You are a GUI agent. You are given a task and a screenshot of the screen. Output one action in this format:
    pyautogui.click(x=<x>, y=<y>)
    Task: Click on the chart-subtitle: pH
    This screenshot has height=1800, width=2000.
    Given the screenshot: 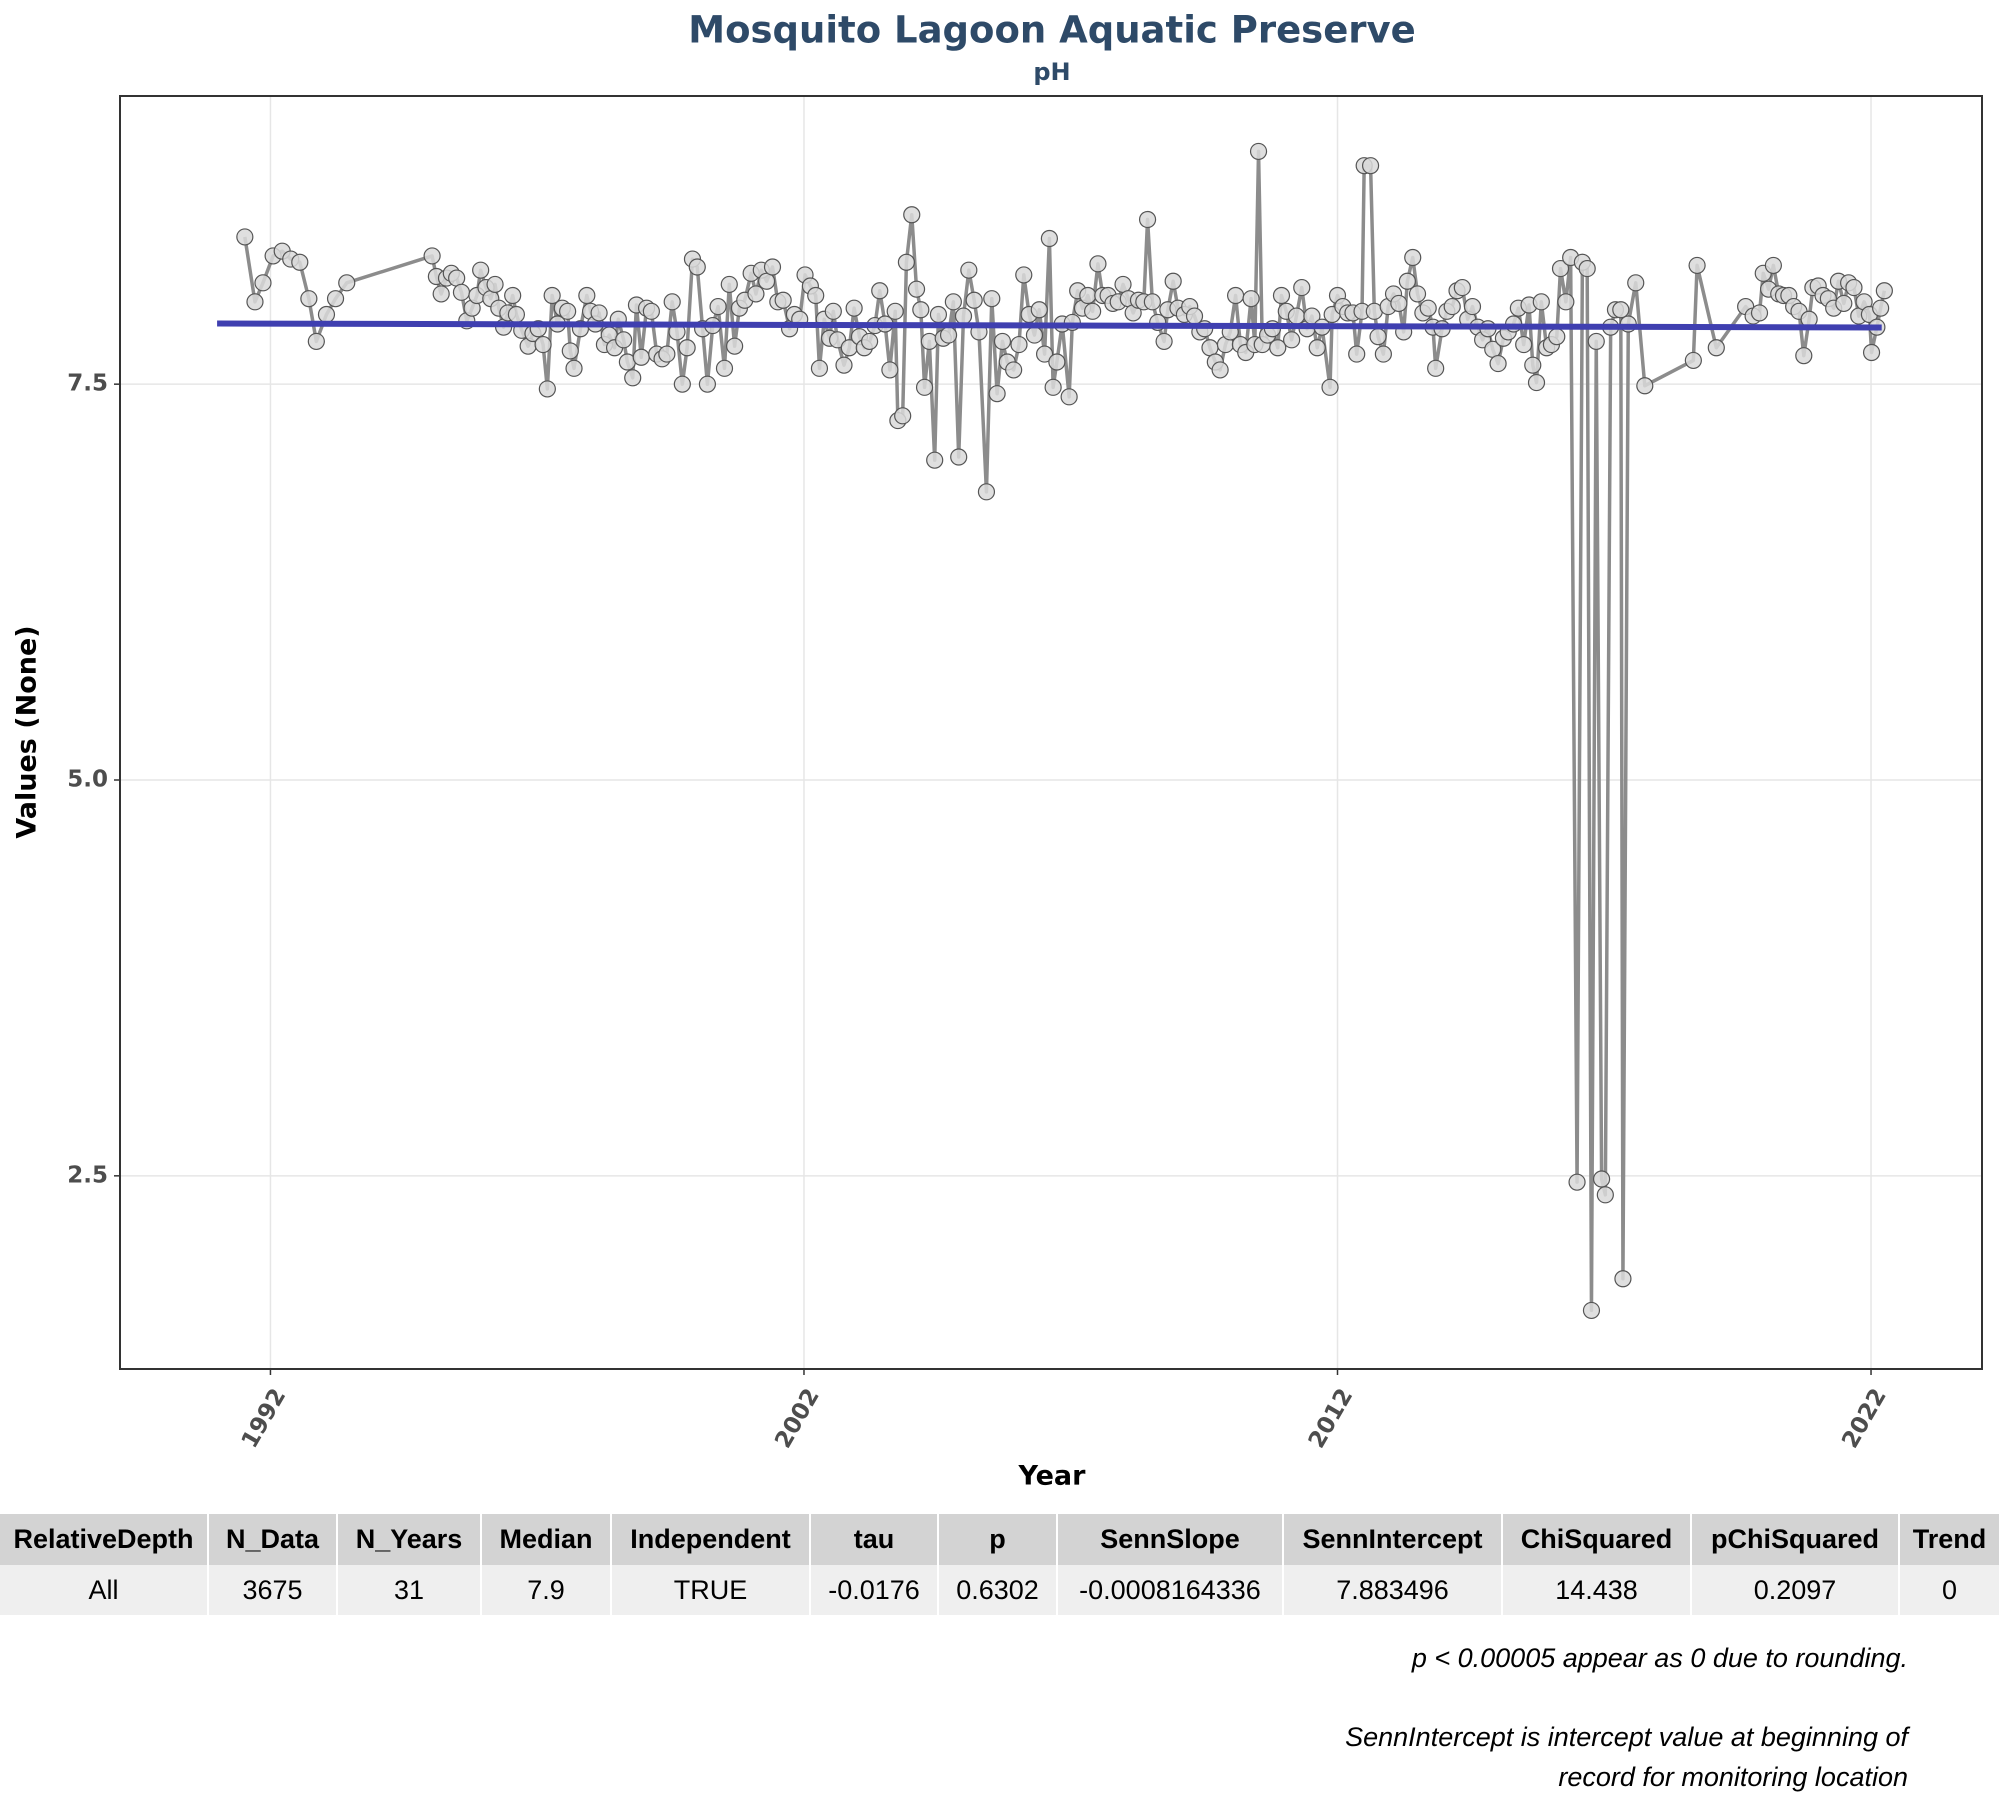 What is the action you would take?
    pyautogui.click(x=1051, y=72)
    